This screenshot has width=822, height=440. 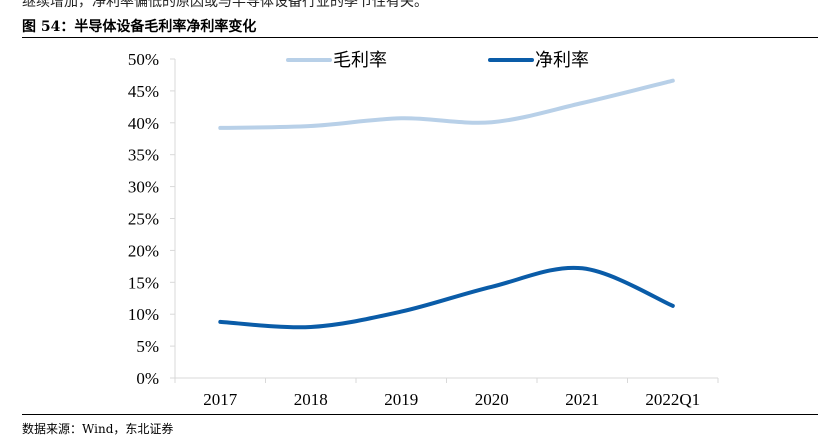 What do you see at coordinates (98, 429) in the screenshot?
I see `source-note: 数据来源：Wind，东北证券` at bounding box center [98, 429].